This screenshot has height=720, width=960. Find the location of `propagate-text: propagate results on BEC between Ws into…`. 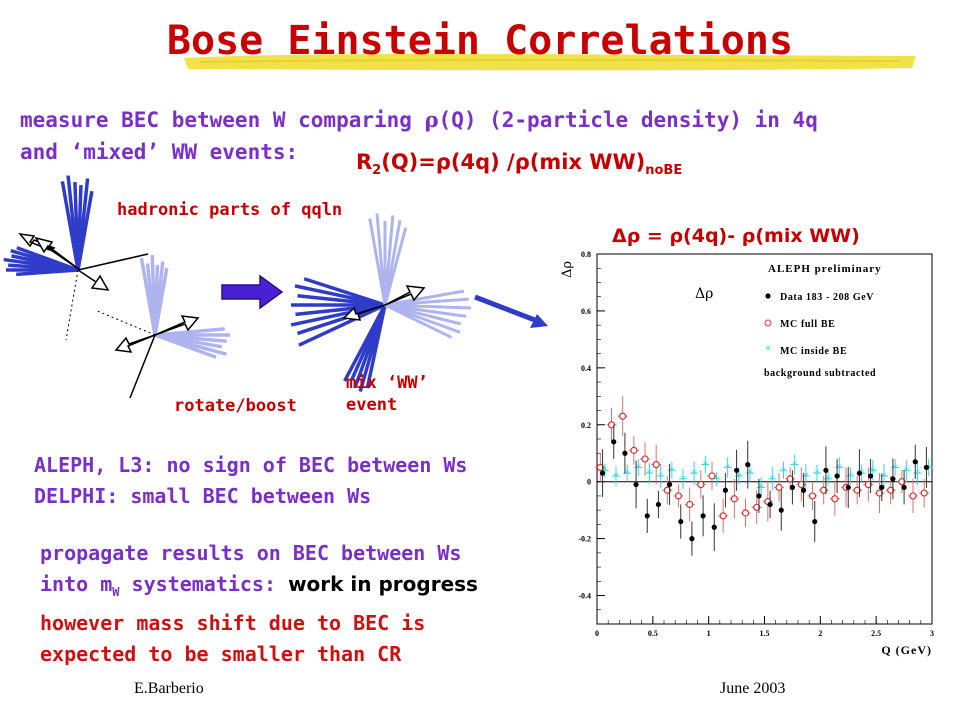

propagate-text: propagate results on BEC between Ws into… is located at coordinates (300, 604).